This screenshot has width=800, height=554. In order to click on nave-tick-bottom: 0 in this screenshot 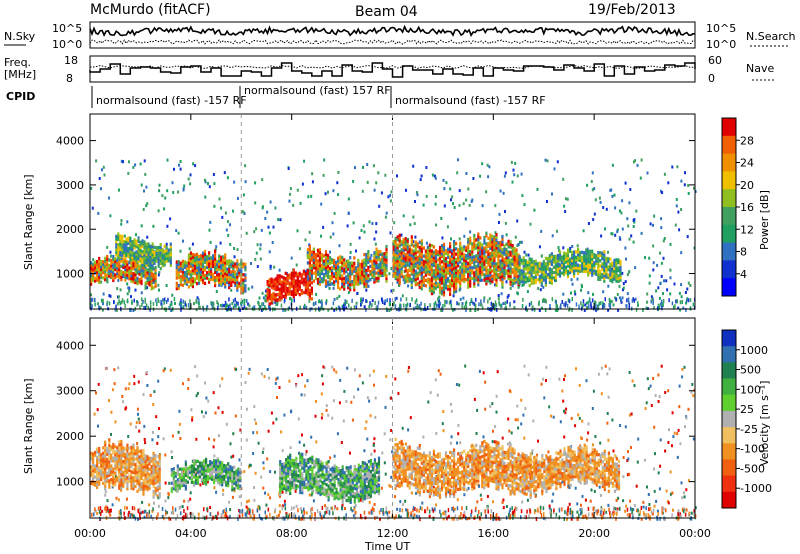, I will do `click(711, 78)`.